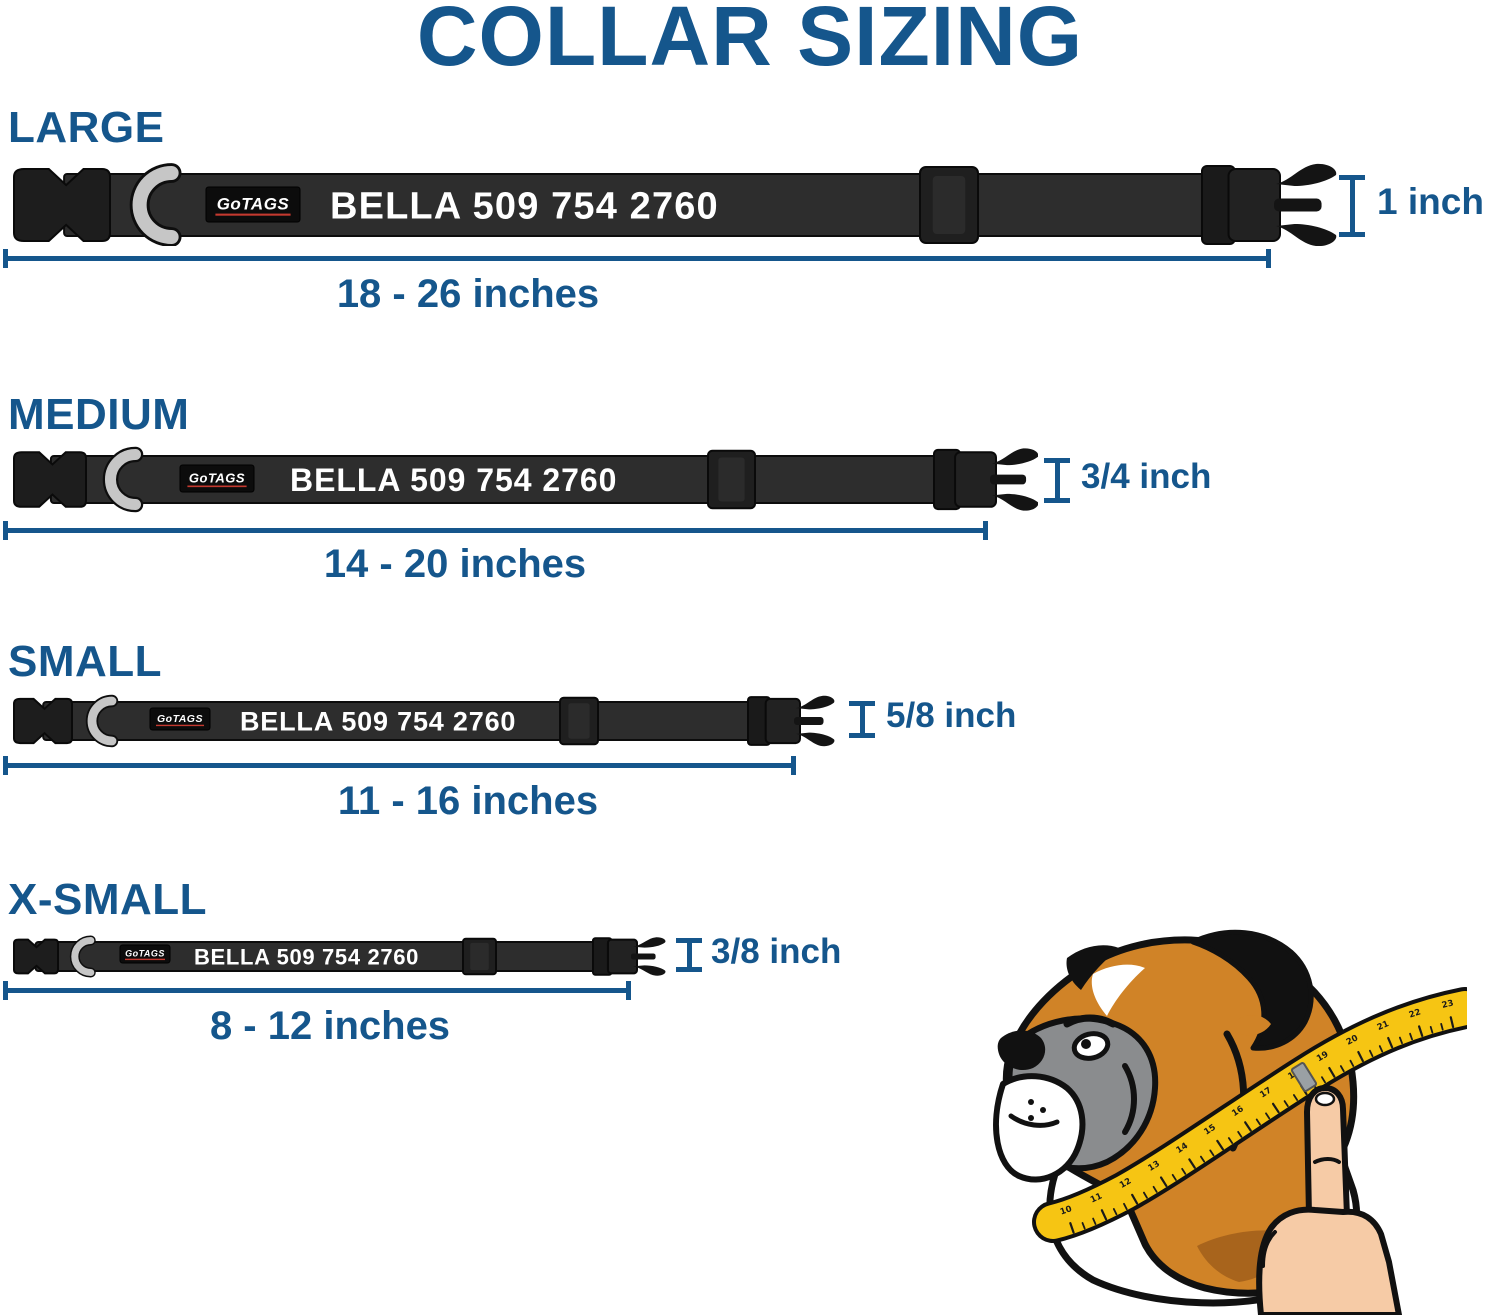  I want to click on svg-text: 23, so click(1448, 1004).